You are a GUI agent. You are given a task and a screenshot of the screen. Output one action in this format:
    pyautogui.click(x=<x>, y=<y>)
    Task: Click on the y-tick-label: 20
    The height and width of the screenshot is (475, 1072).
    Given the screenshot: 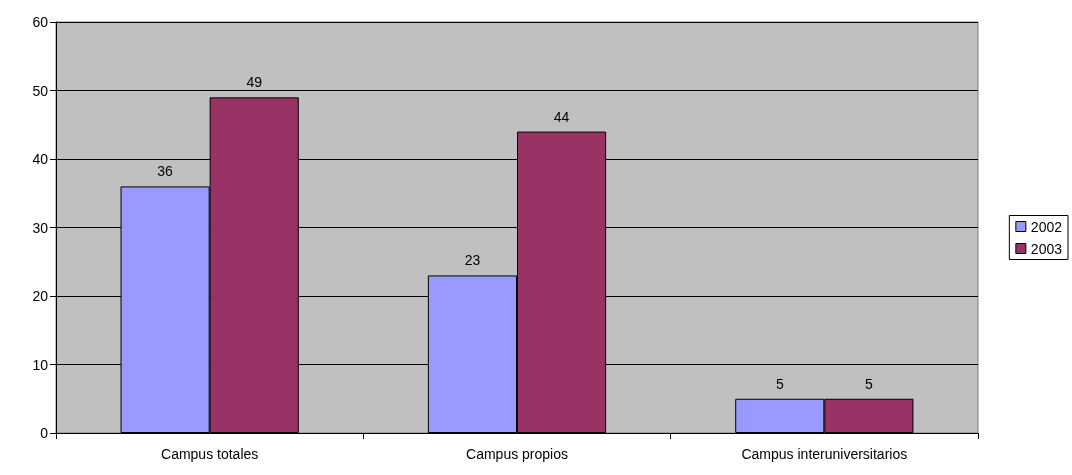 What is the action you would take?
    pyautogui.click(x=40, y=296)
    